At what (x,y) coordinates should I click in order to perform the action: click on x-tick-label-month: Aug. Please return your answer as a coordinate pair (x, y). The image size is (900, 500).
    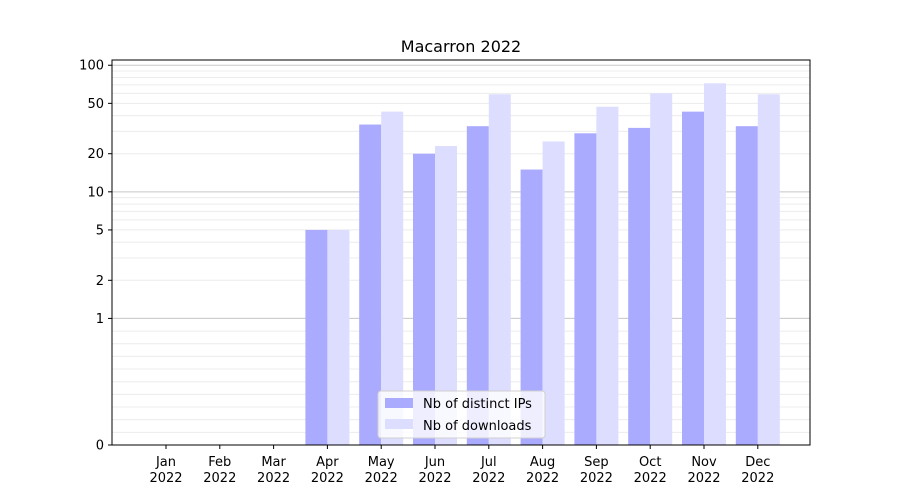
    Looking at the image, I should click on (542, 462).